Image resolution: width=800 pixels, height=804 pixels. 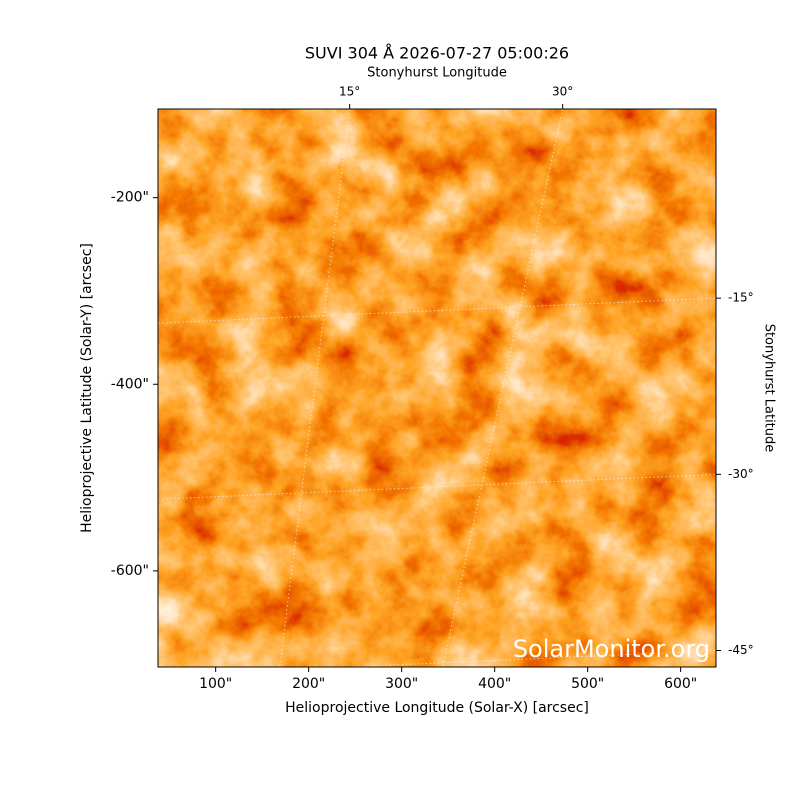 I want to click on x-tick-label: 300", so click(x=401, y=684).